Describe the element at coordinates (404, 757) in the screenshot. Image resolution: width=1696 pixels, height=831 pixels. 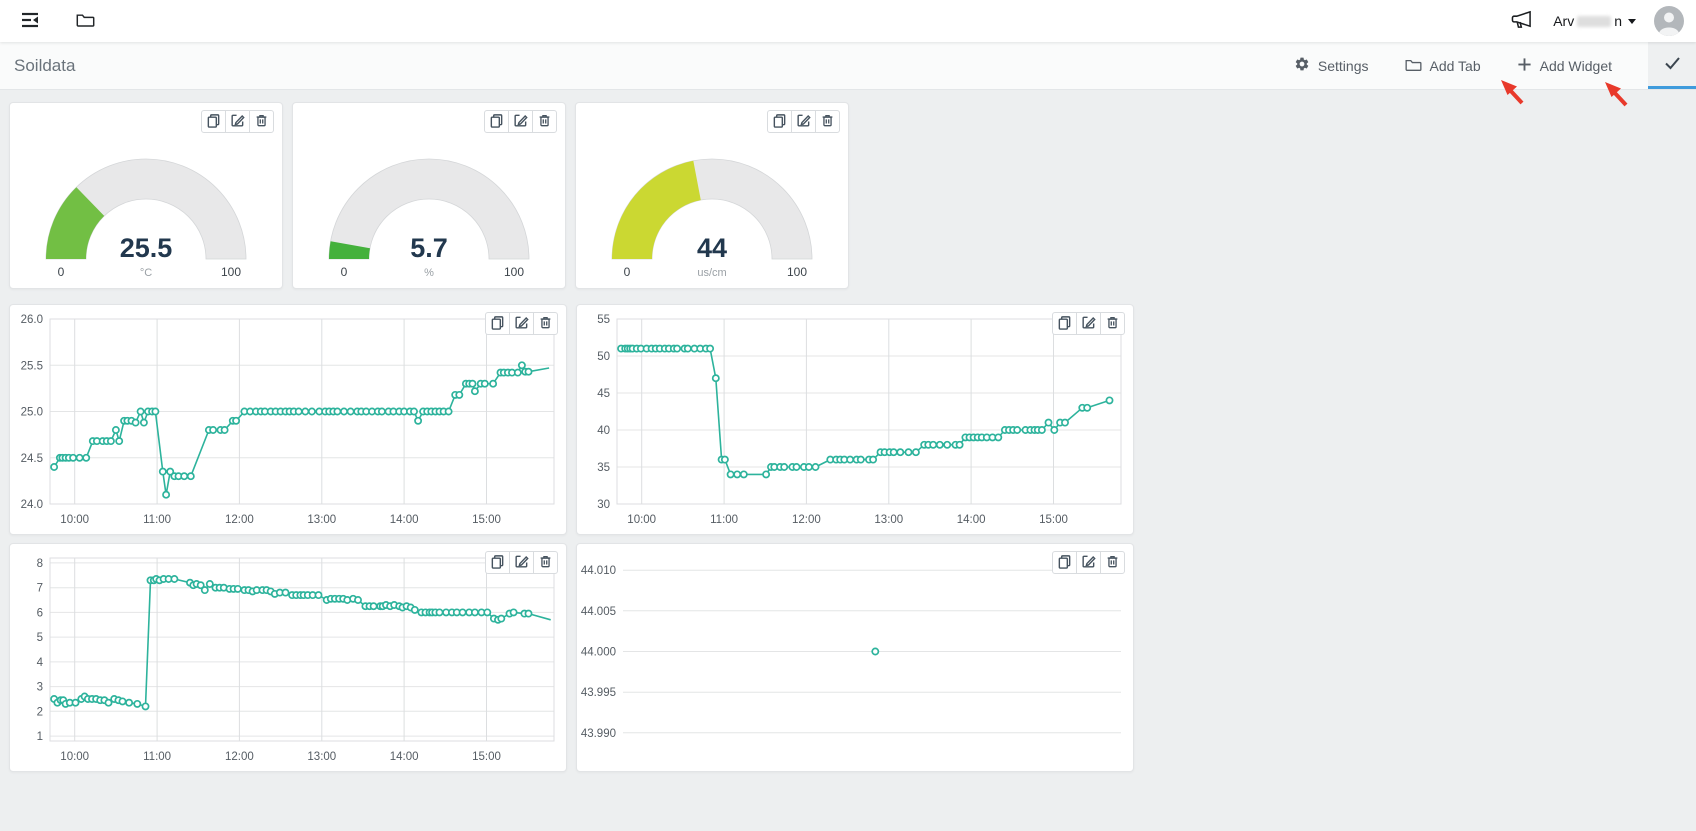
I see `svg-text: 14:00` at that location.